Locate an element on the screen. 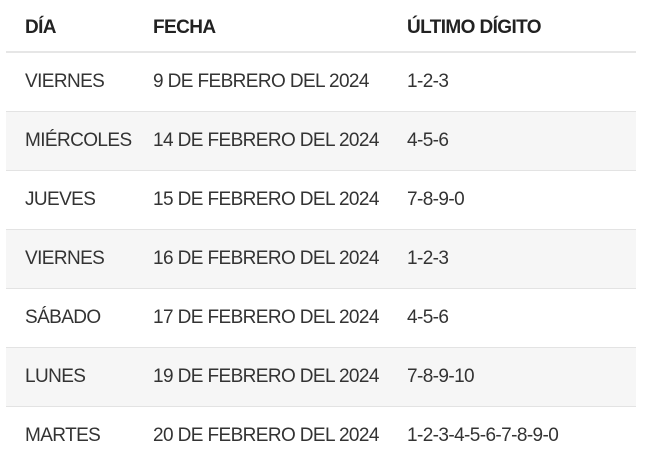 The image size is (650, 465). cell-fecha: 16 DE FEBRERO DEL 2024 is located at coordinates (261, 259).